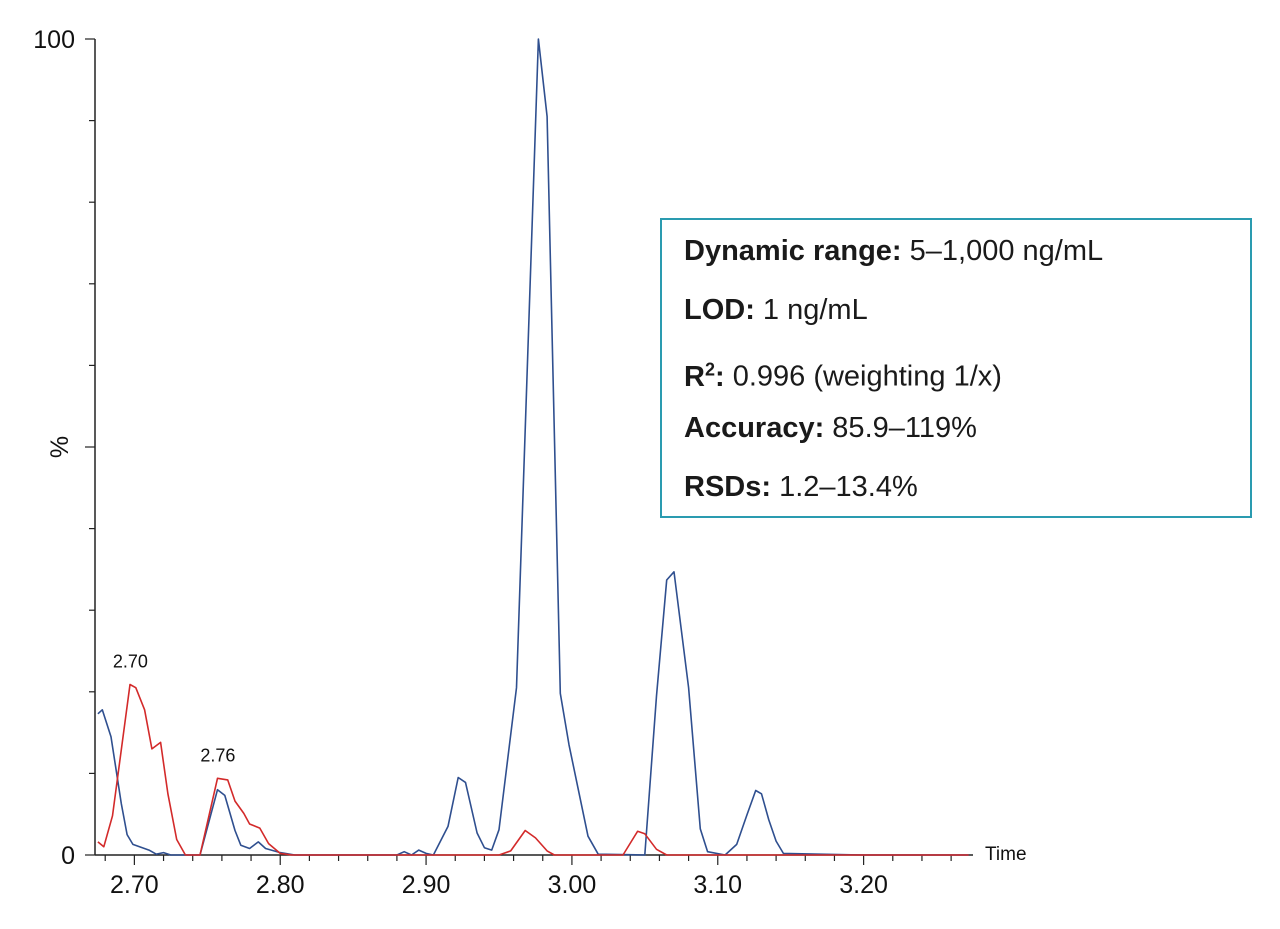 Image resolution: width=1280 pixels, height=929 pixels. I want to click on y-tick-label: 100, so click(54, 40).